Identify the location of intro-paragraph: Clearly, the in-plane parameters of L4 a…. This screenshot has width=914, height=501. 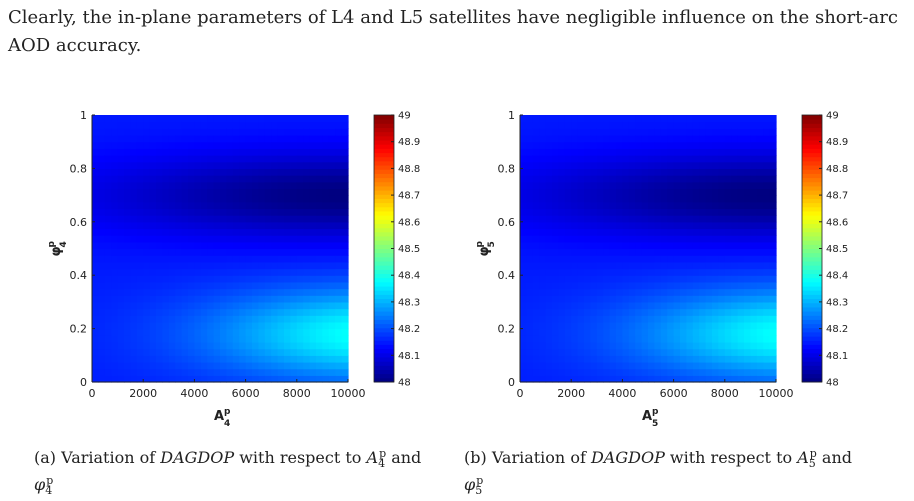
(458, 32).